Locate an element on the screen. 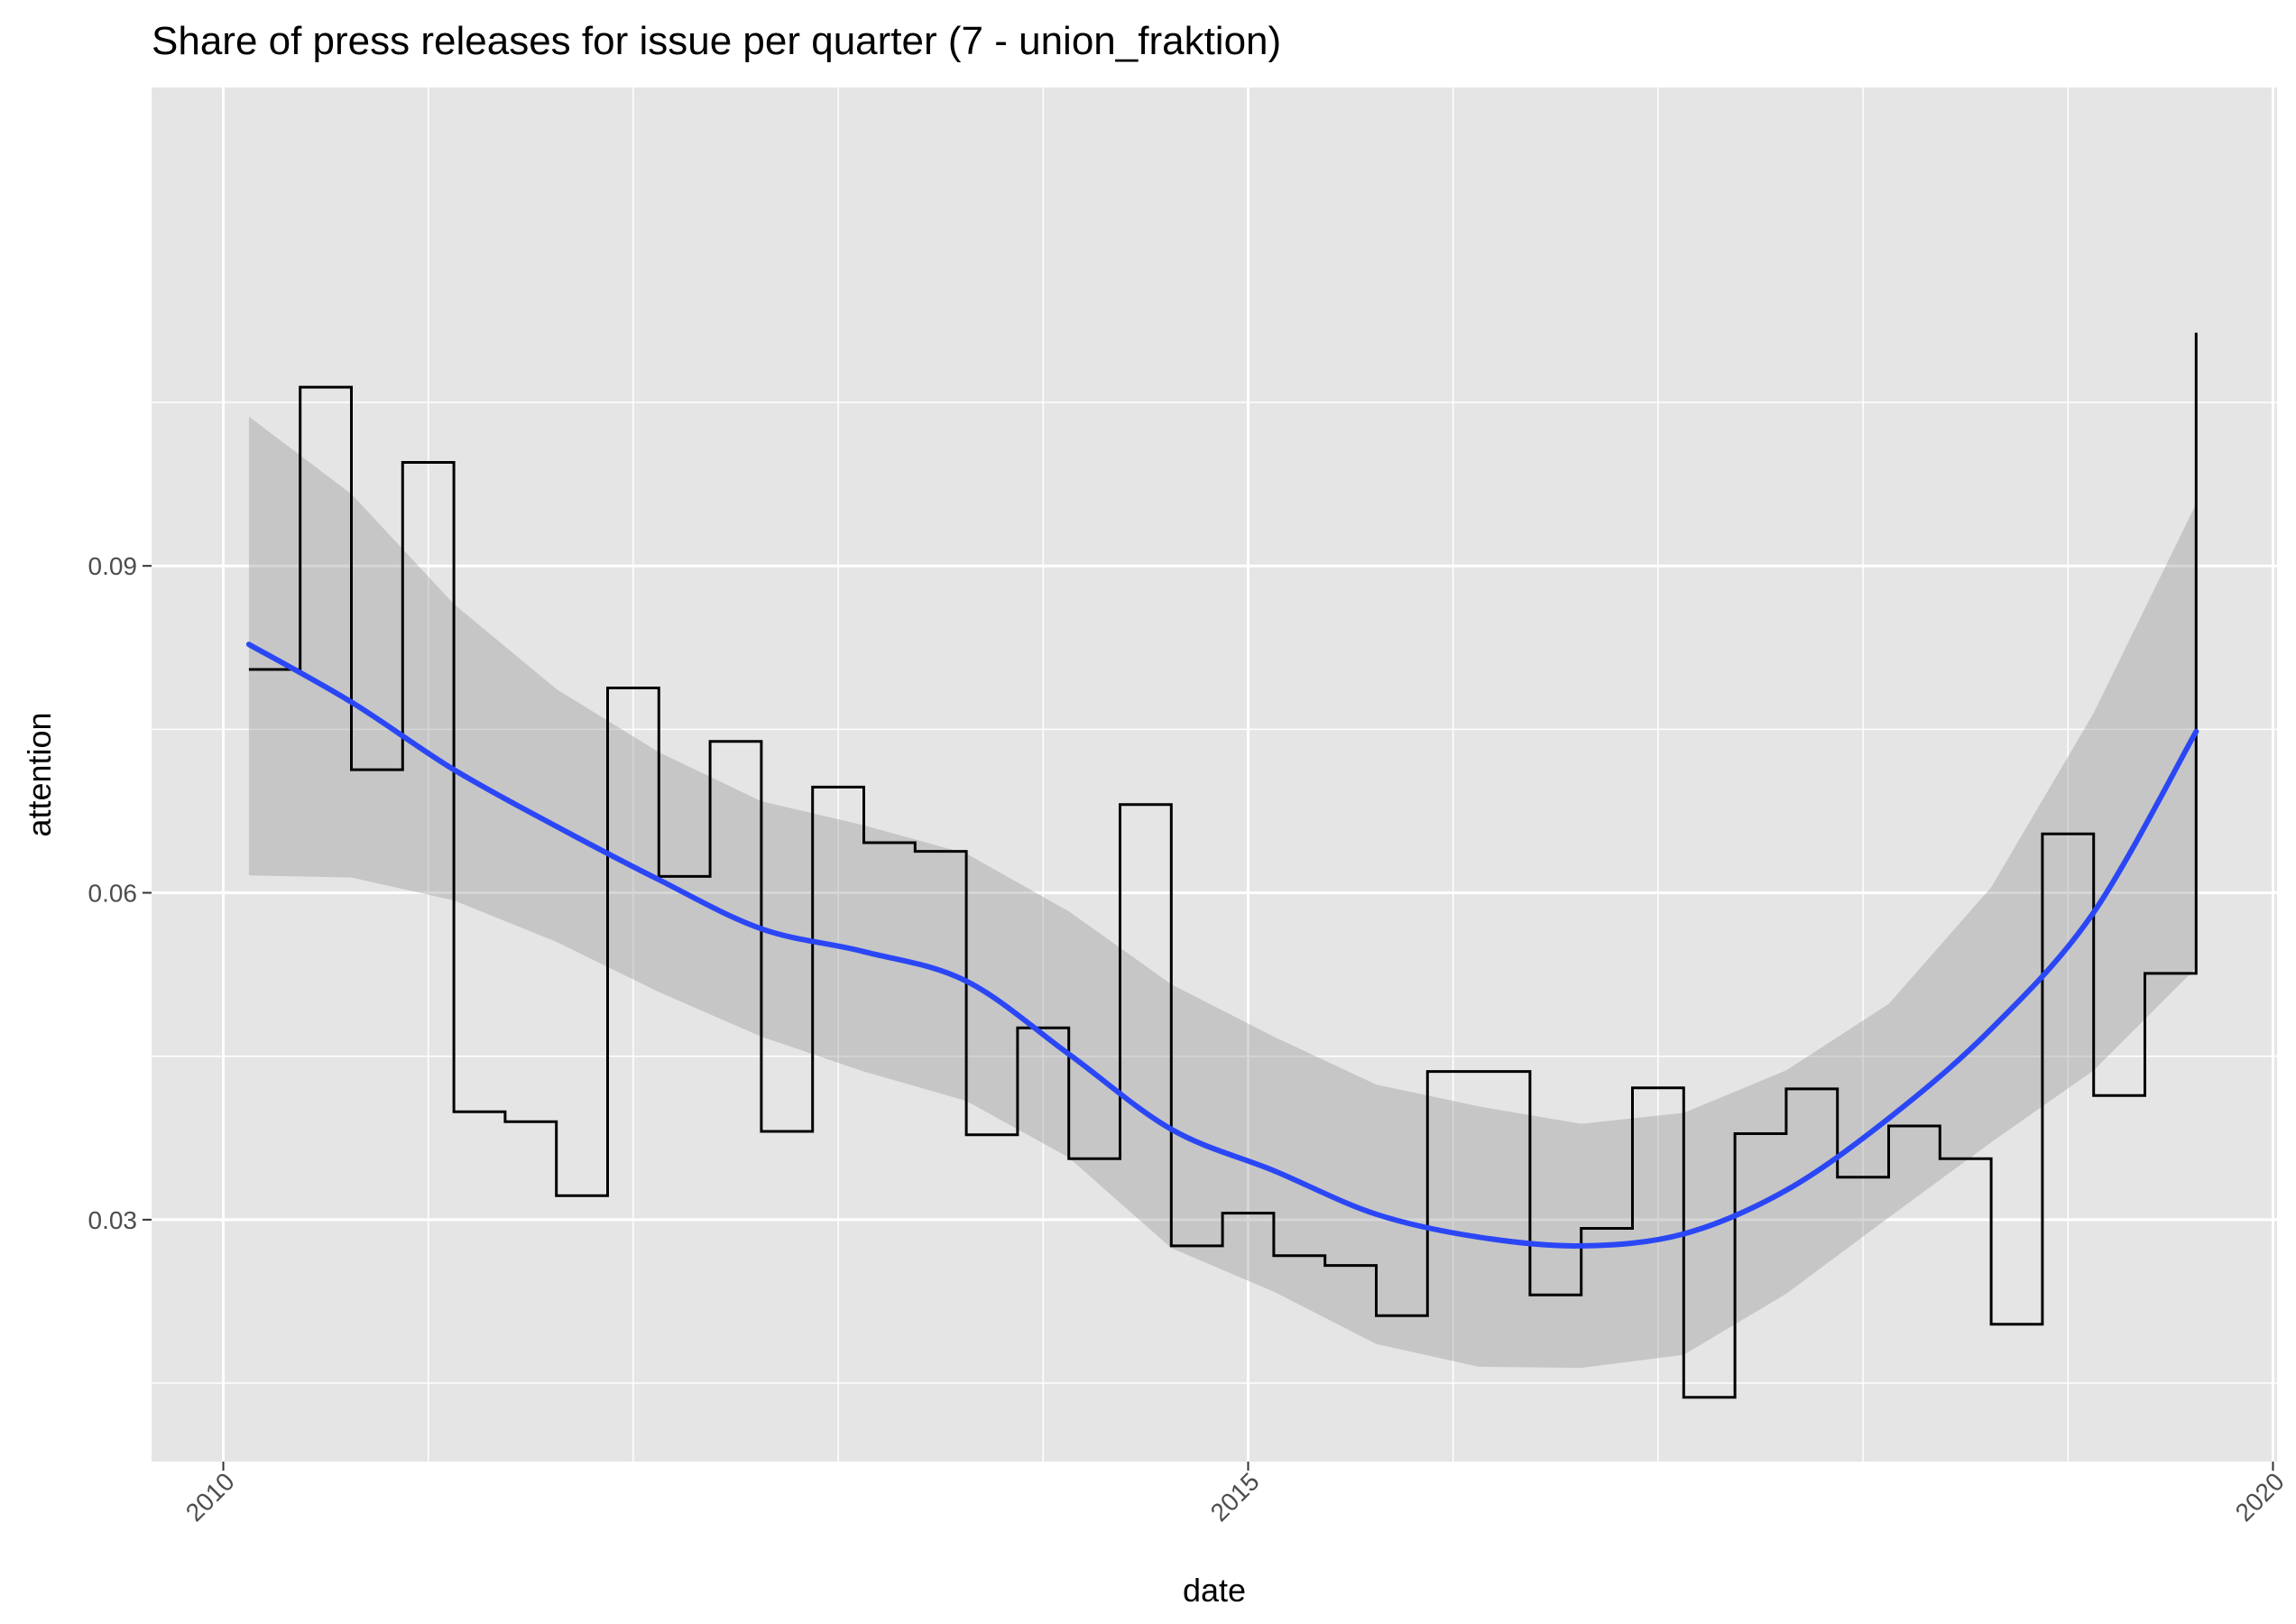 Image resolution: width=2296 pixels, height=1624 pixels. x-tick-label: 2015 is located at coordinates (1235, 1497).